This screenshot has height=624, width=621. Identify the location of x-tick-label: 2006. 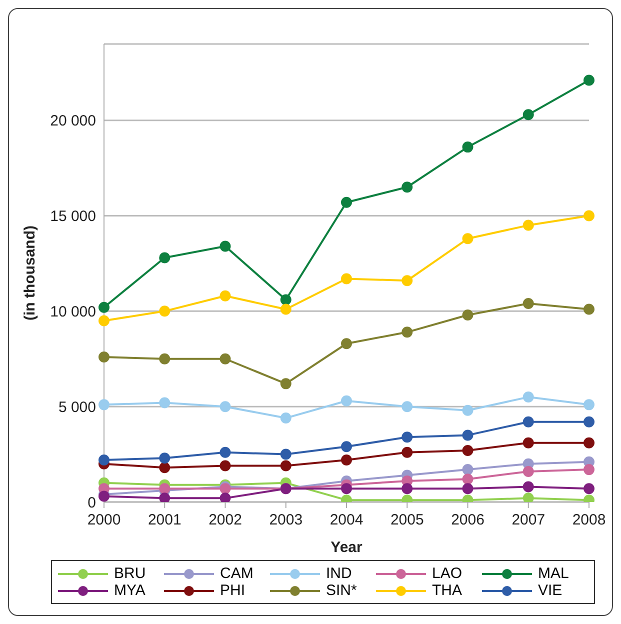
(467, 520).